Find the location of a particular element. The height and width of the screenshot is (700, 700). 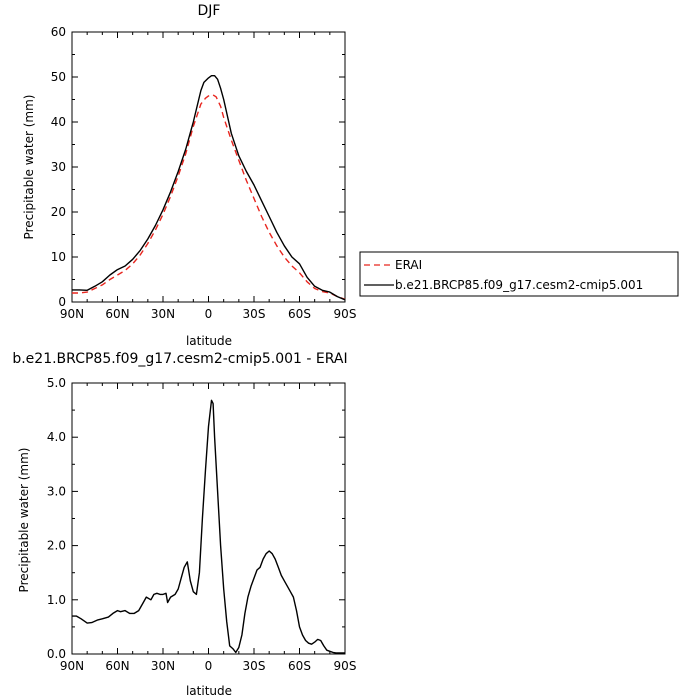

top-ytick-label: 10 is located at coordinates (58, 257).